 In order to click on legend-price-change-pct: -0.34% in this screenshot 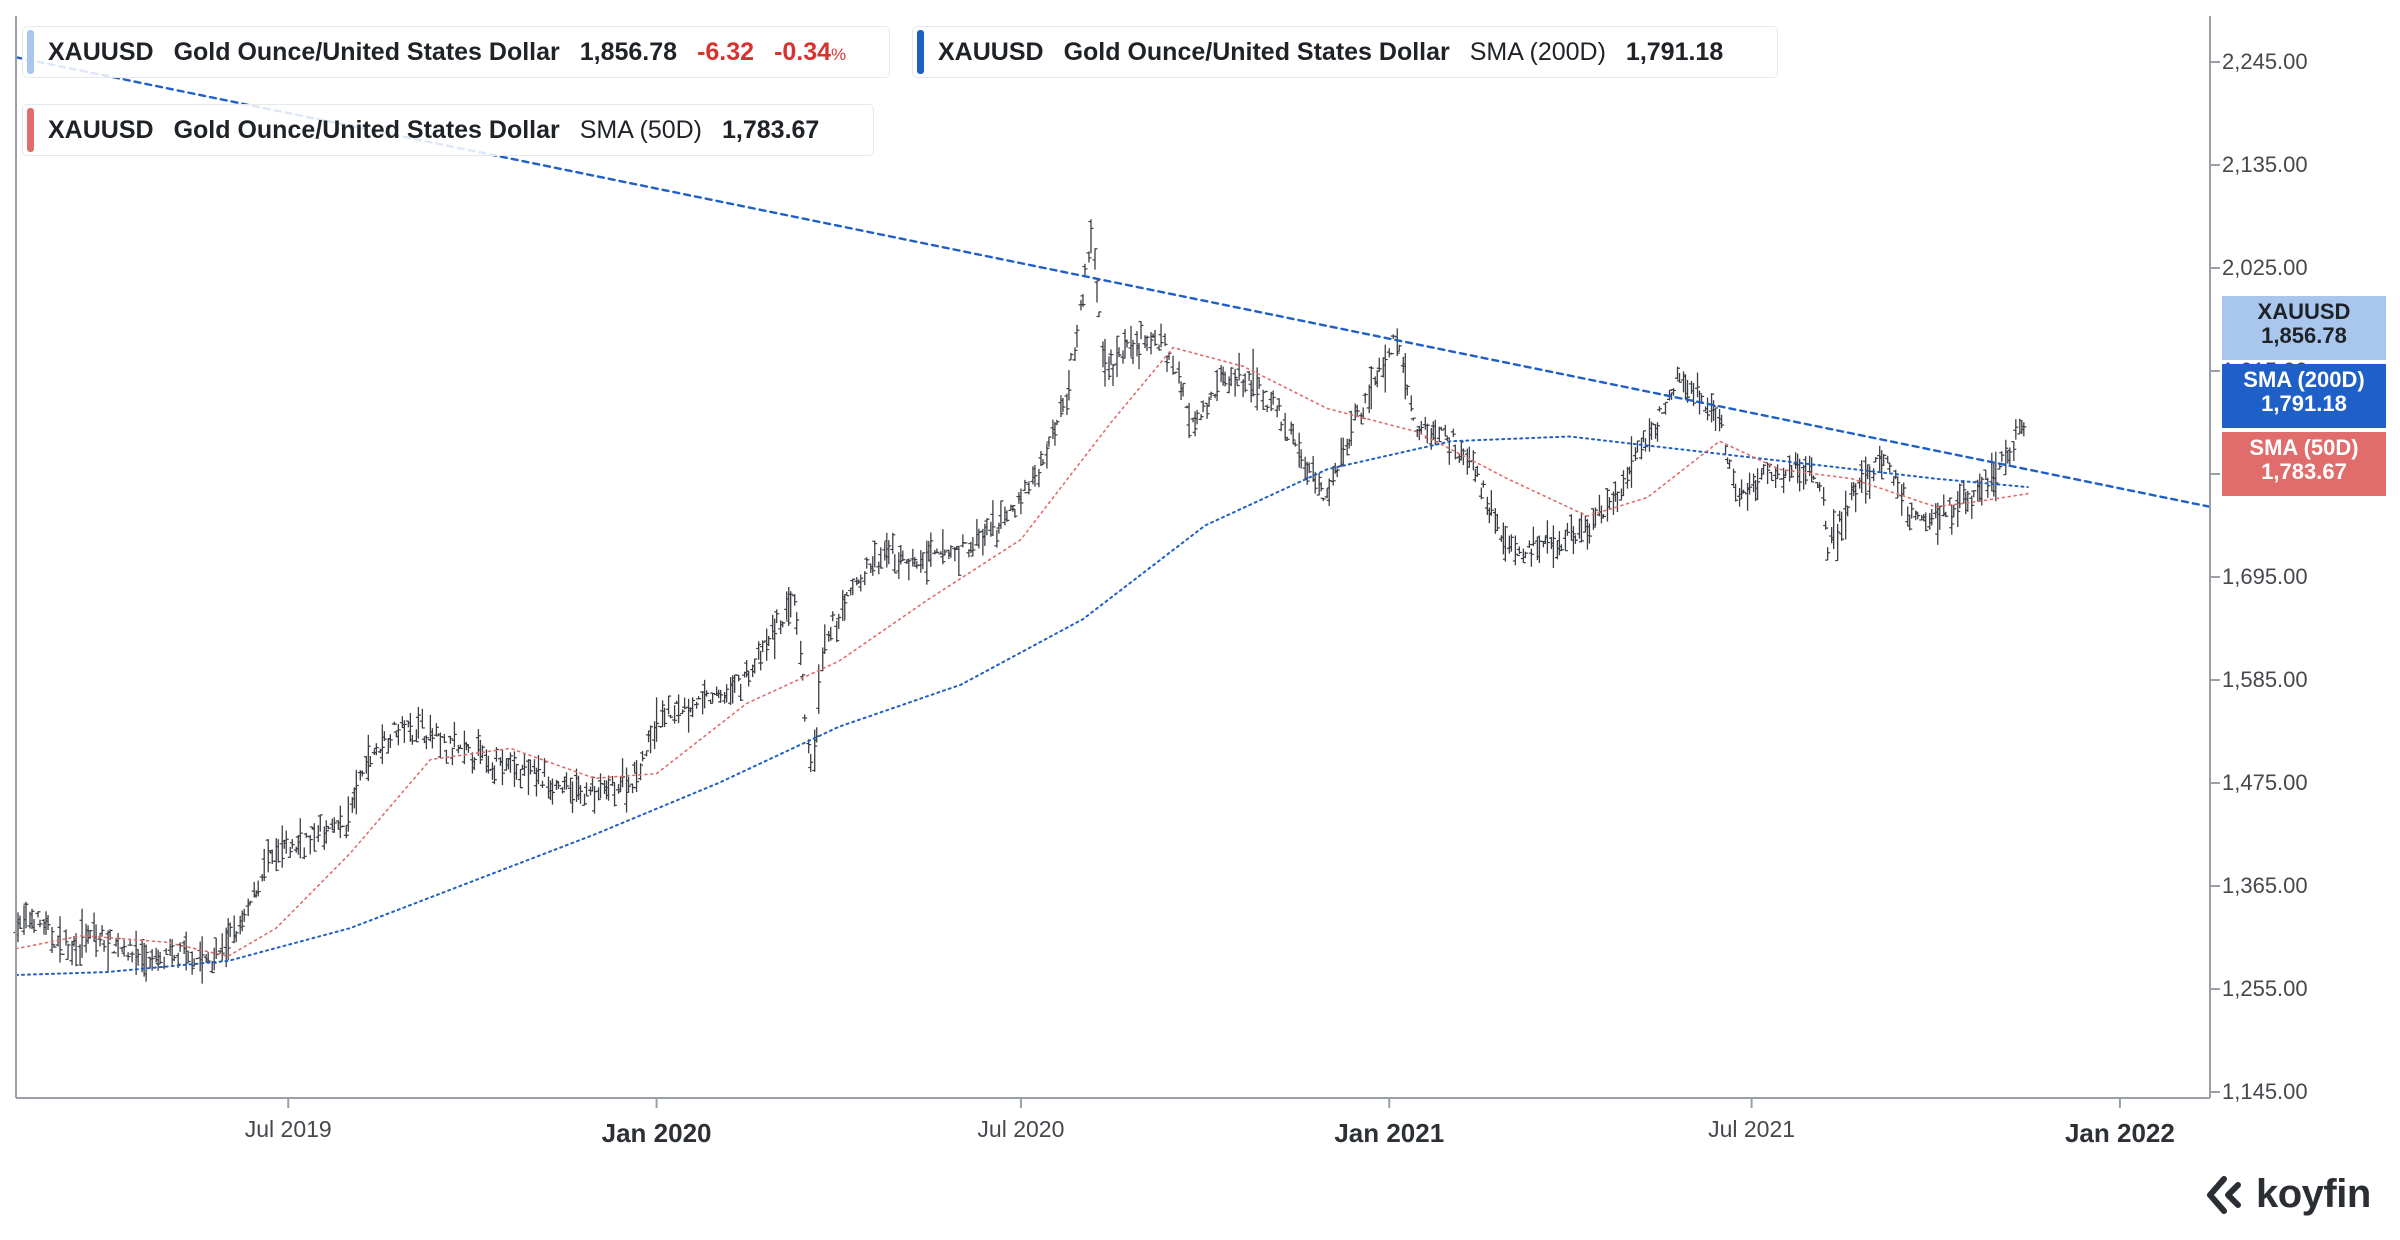, I will do `click(810, 51)`.